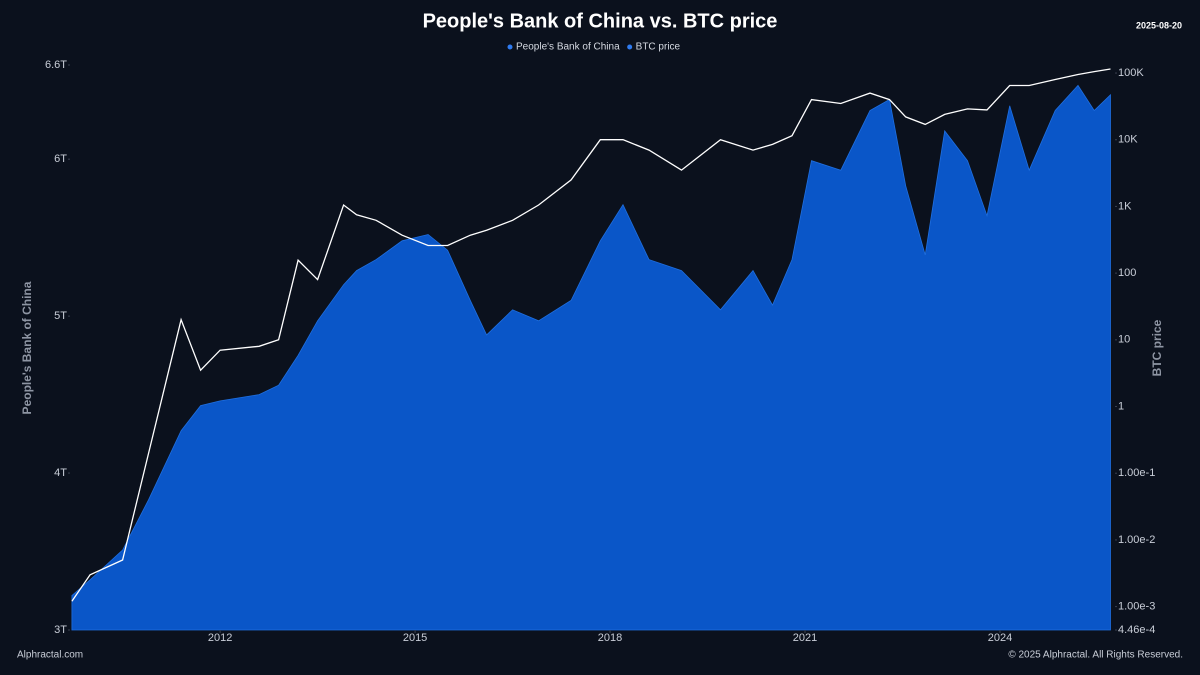 The image size is (1200, 675). I want to click on legend-label: People's Bank of China, so click(568, 47).